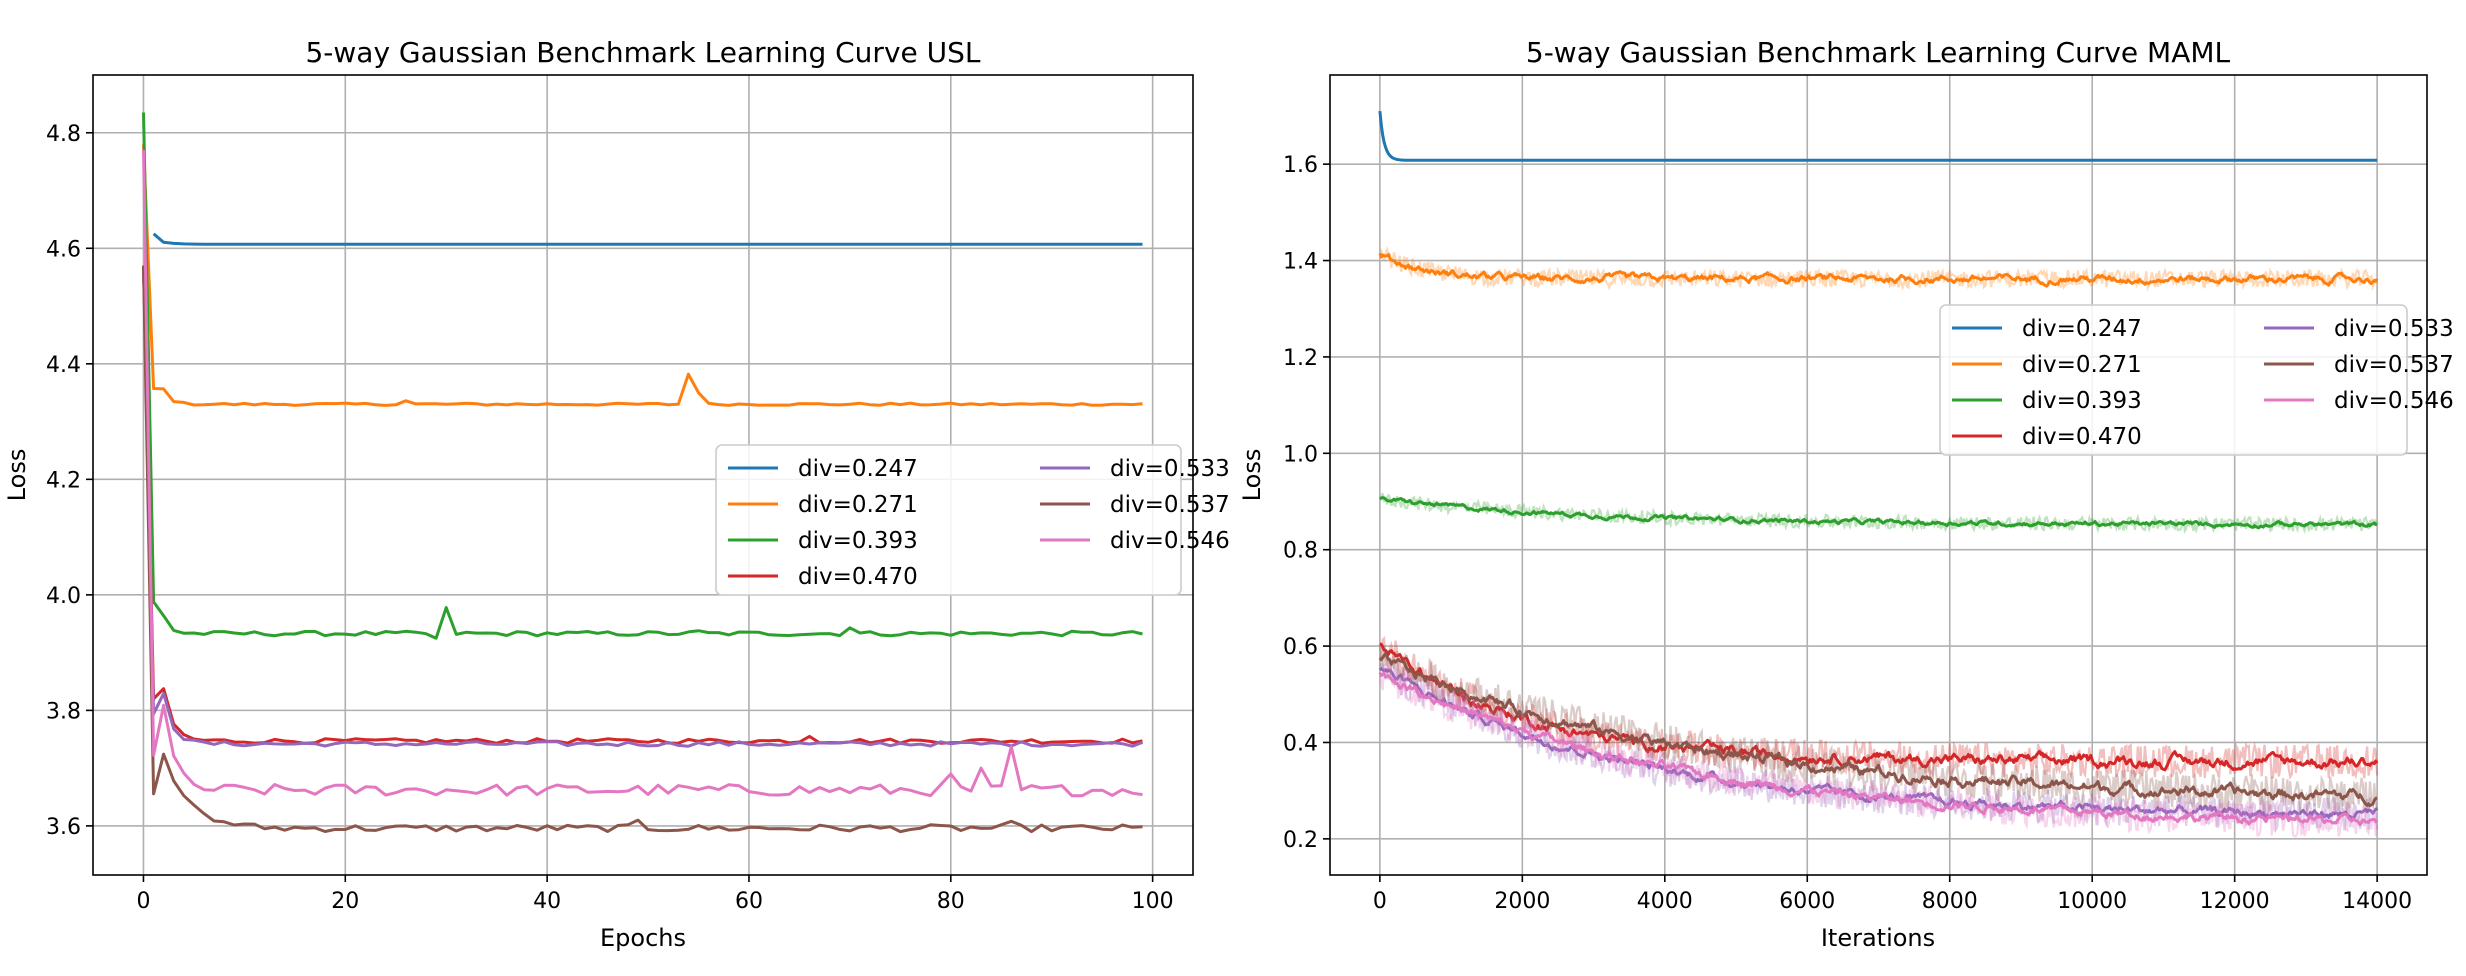 The image size is (2466, 976). What do you see at coordinates (17, 475) in the screenshot?
I see `usl-y-axis-label: Loss` at bounding box center [17, 475].